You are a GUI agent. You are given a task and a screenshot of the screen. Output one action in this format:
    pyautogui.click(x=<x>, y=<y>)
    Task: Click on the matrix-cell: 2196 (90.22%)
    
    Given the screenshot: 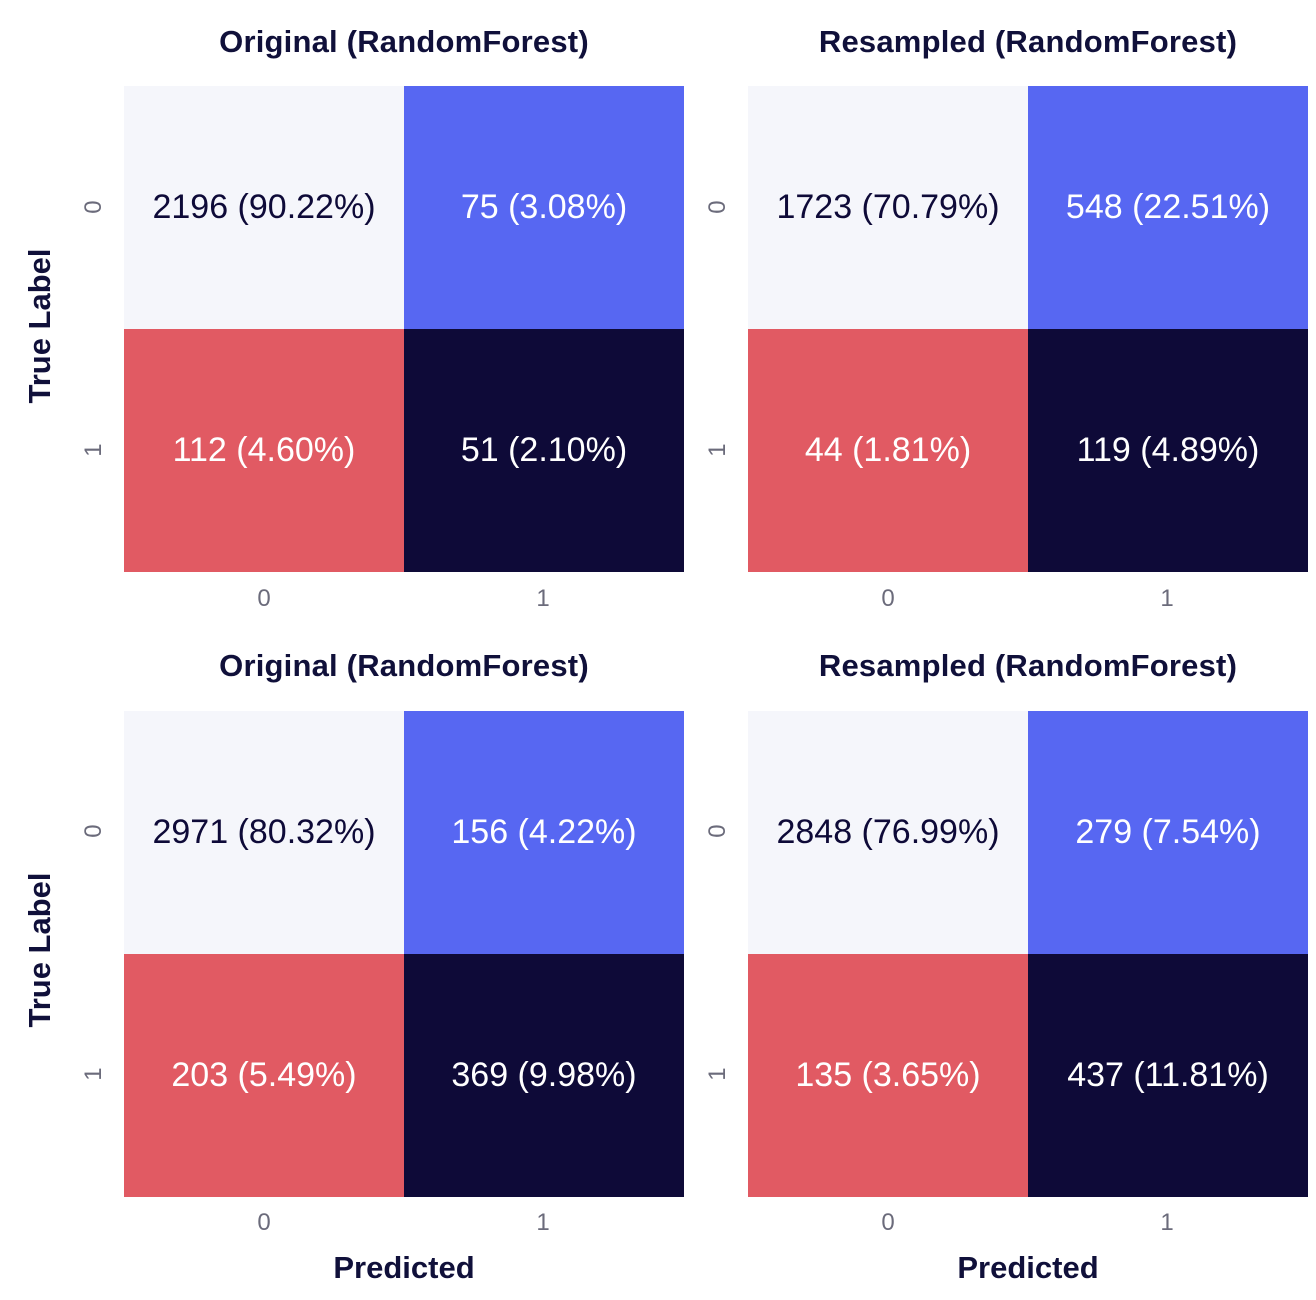 What is the action you would take?
    pyautogui.click(x=264, y=207)
    